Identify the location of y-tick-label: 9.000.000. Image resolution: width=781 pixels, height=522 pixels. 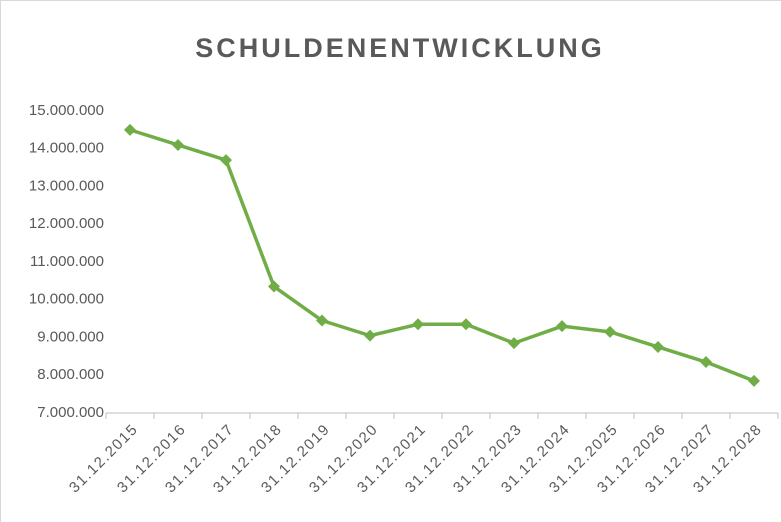
(70, 336).